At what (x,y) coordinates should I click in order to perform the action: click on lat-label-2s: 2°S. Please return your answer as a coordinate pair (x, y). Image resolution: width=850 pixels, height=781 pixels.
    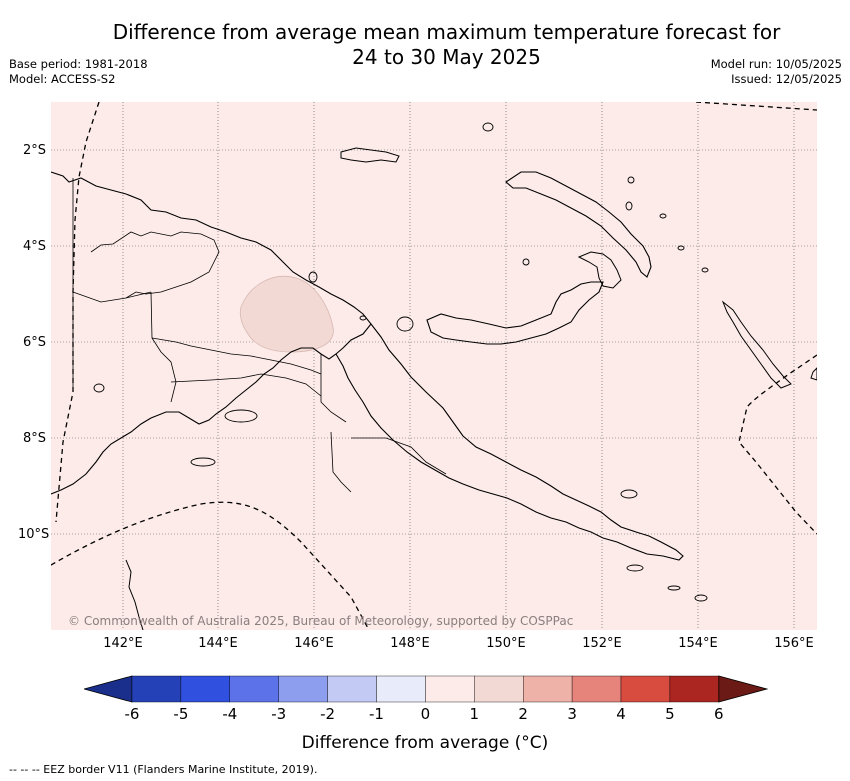
    Looking at the image, I should click on (34, 150).